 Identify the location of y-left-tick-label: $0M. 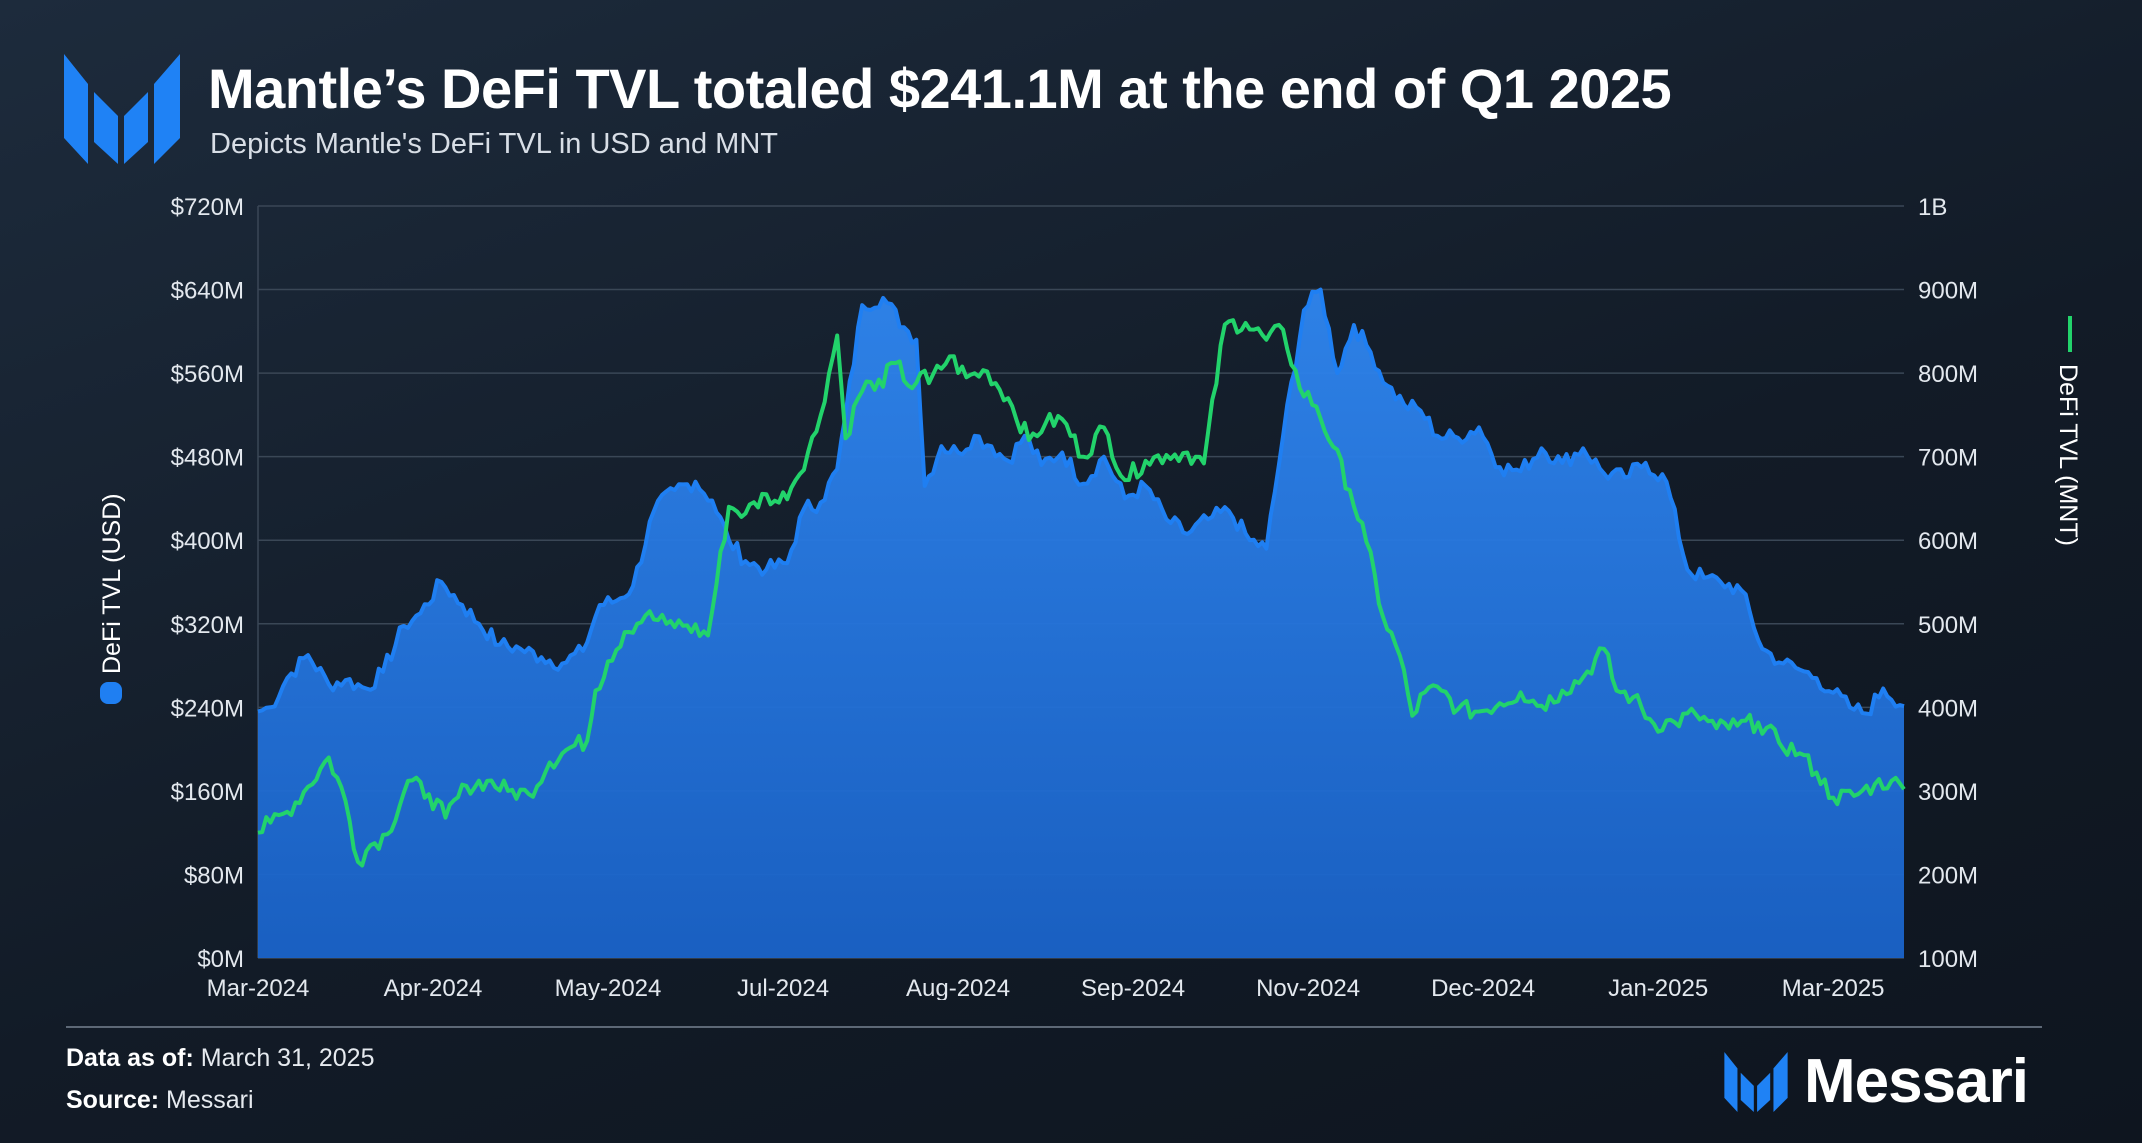
(220, 959).